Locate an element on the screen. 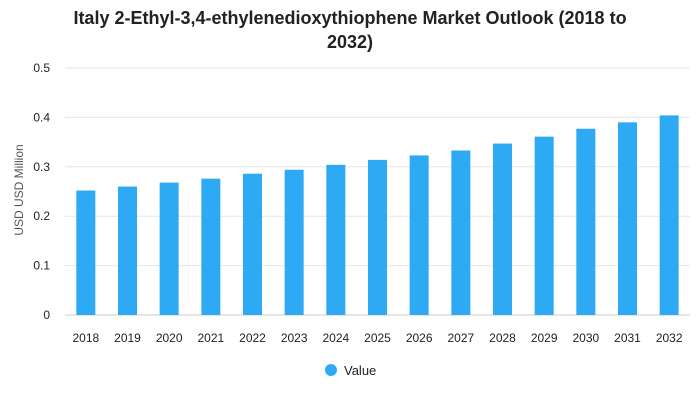  y-tick-label: 0.4 is located at coordinates (41, 117).